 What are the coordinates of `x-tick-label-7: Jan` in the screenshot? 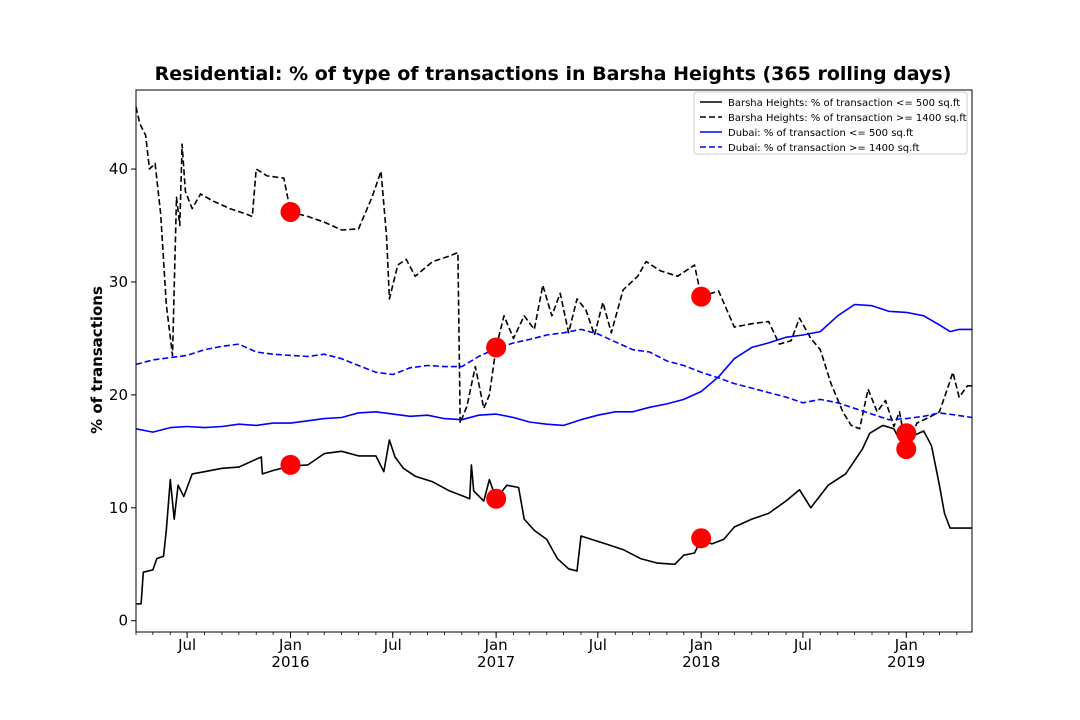 It's located at (906, 645).